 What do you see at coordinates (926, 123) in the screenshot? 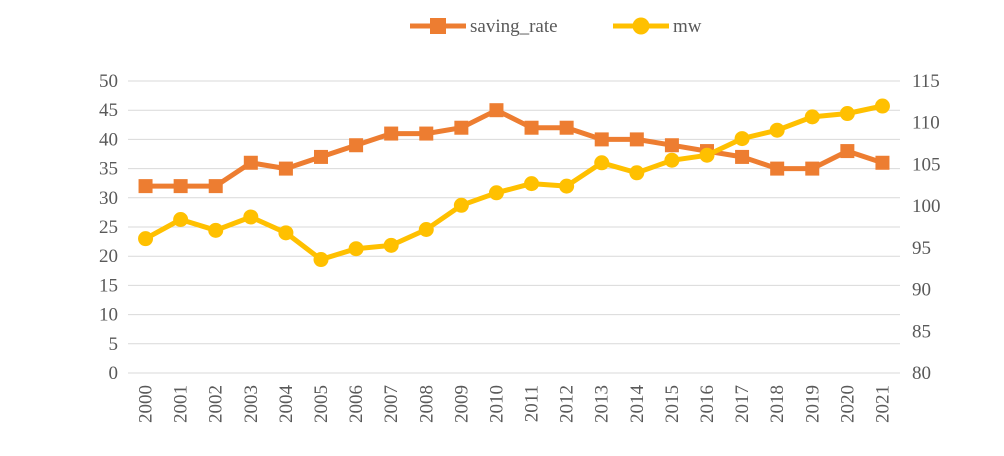
I see `right-tick-label: 110` at bounding box center [926, 123].